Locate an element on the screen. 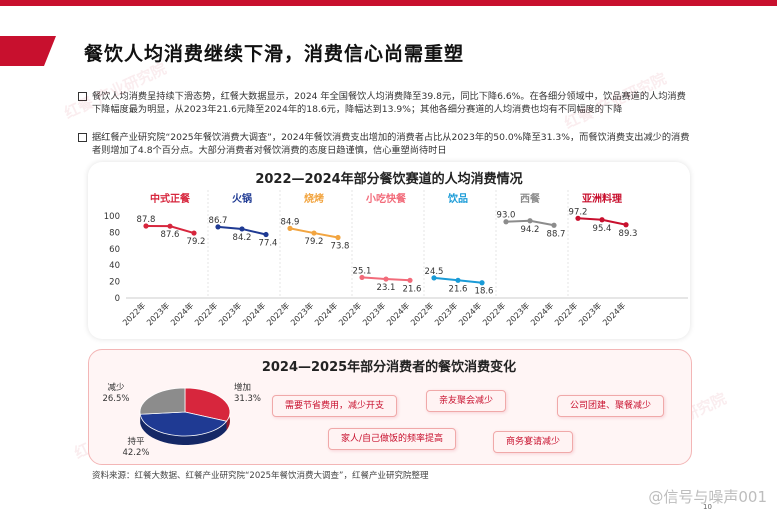  title-accent-block is located at coordinates (28, 51).